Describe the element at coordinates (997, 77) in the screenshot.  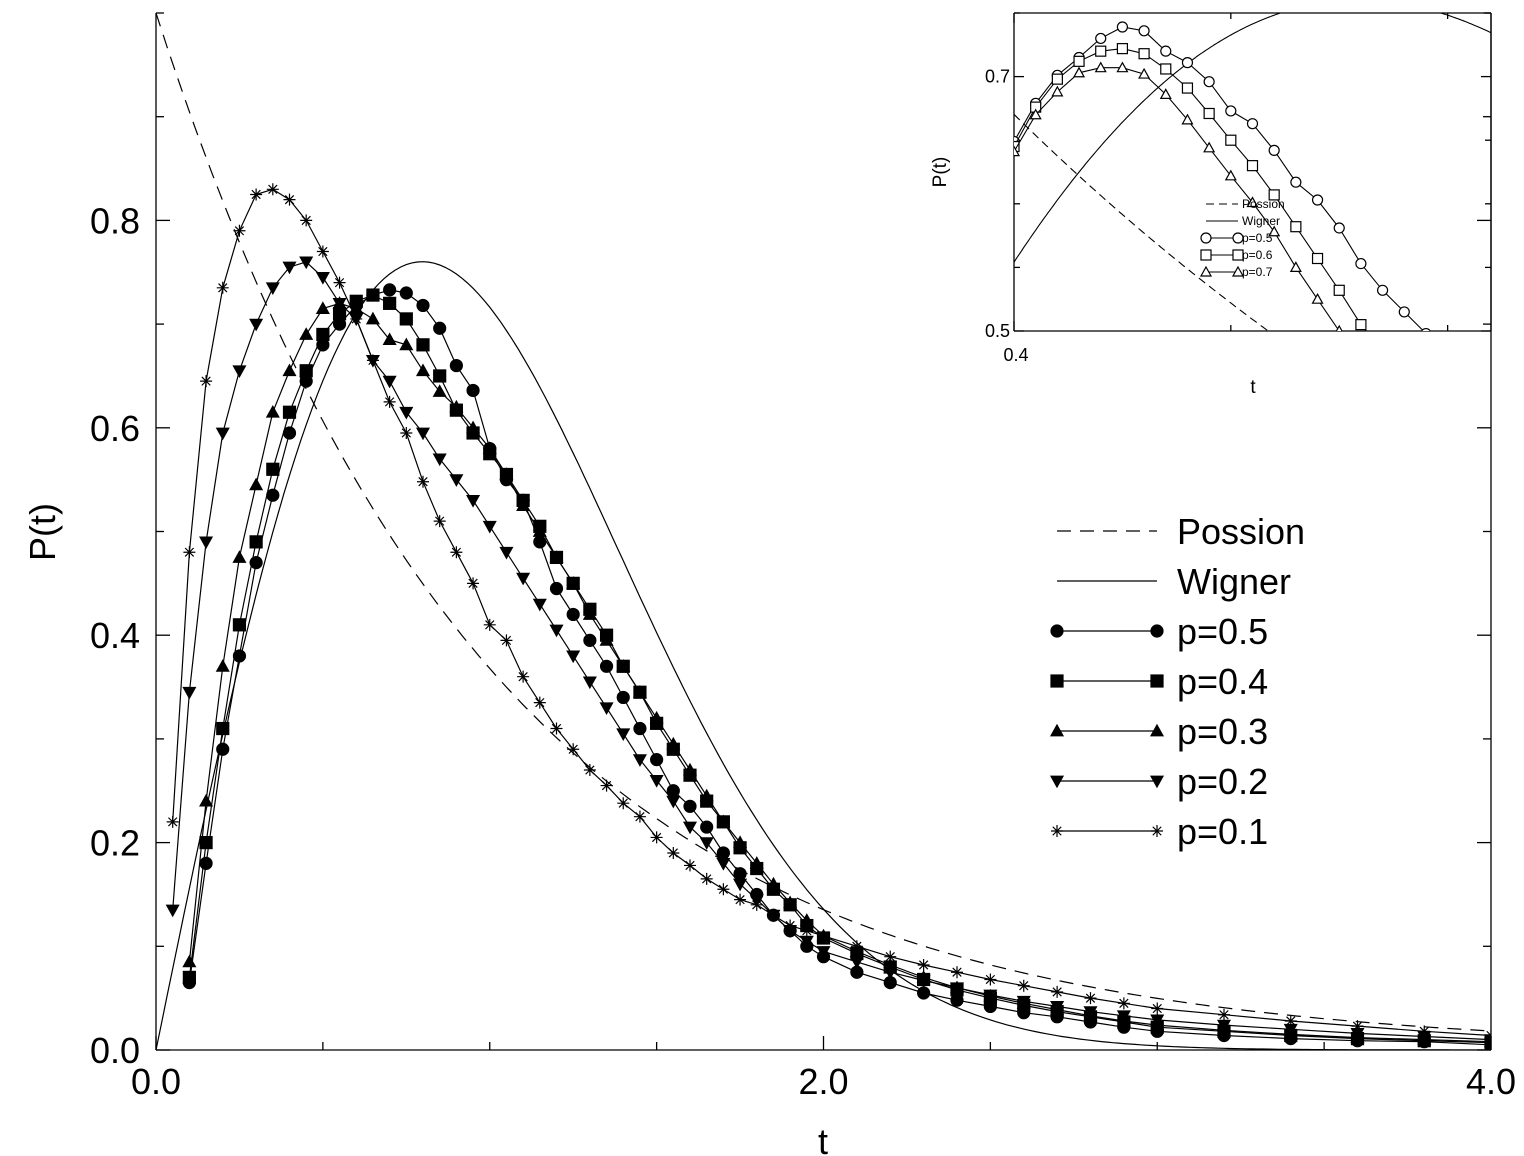
I see `inset-y-tick-label: 0.7` at that location.